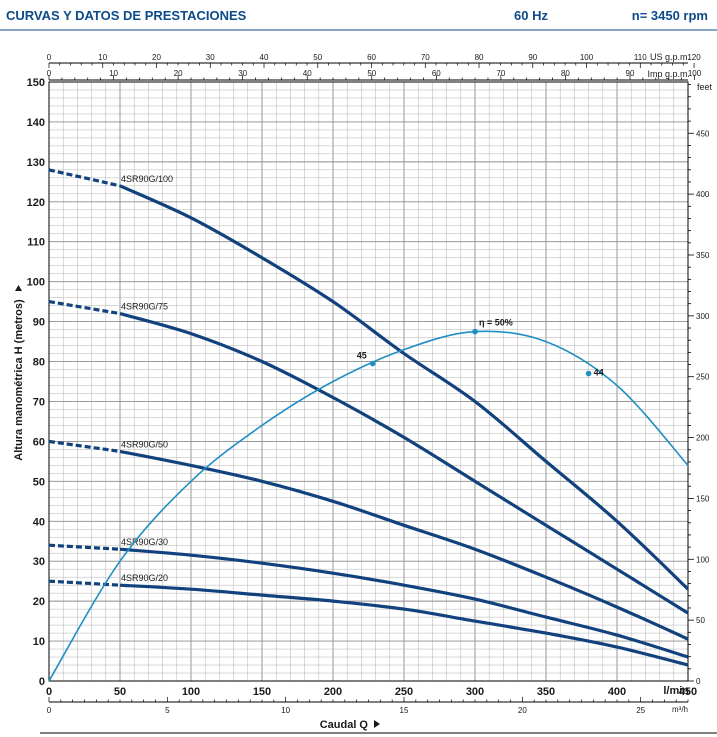  What do you see at coordinates (703, 438) in the screenshot?
I see `right-tick-label: 200` at bounding box center [703, 438].